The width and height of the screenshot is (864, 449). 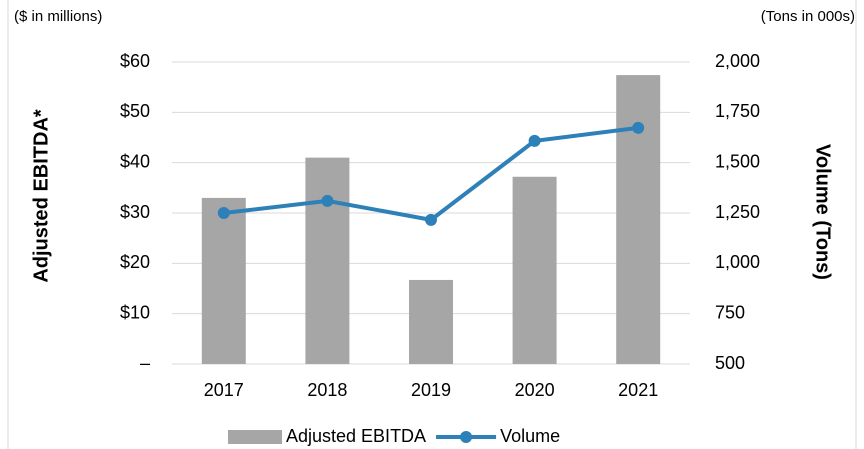 What do you see at coordinates (737, 111) in the screenshot?
I see `y2-tick-label: 1,750` at bounding box center [737, 111].